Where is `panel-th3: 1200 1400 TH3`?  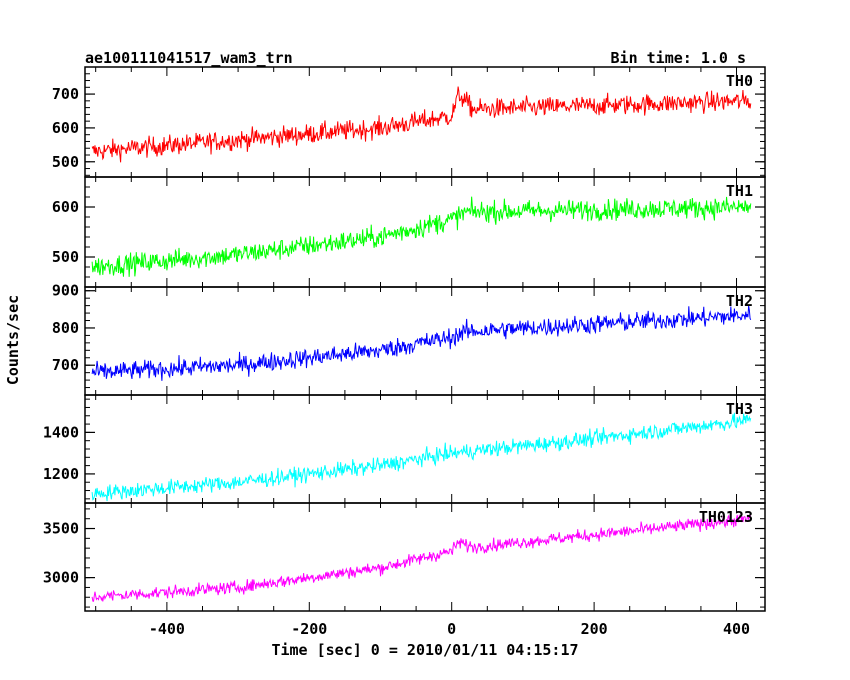
panel-th3: 1200 1400 TH3 is located at coordinates (404, 449).